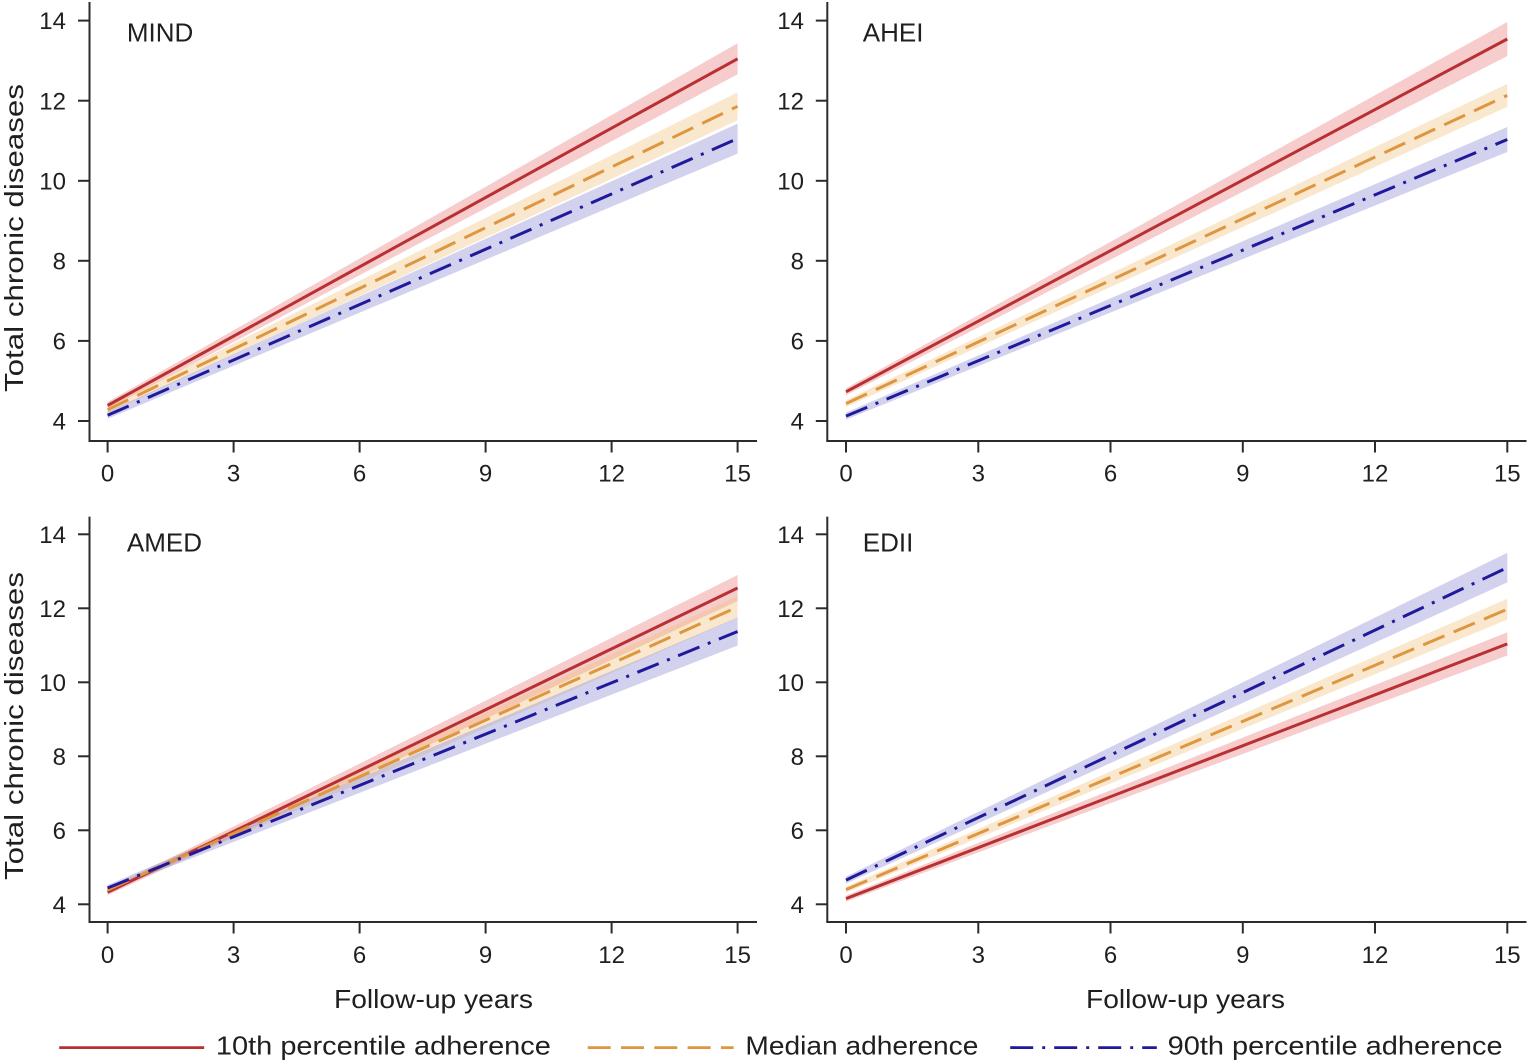 The height and width of the screenshot is (1062, 1528). What do you see at coordinates (893, 33) in the screenshot?
I see `svg-text: AHEI` at bounding box center [893, 33].